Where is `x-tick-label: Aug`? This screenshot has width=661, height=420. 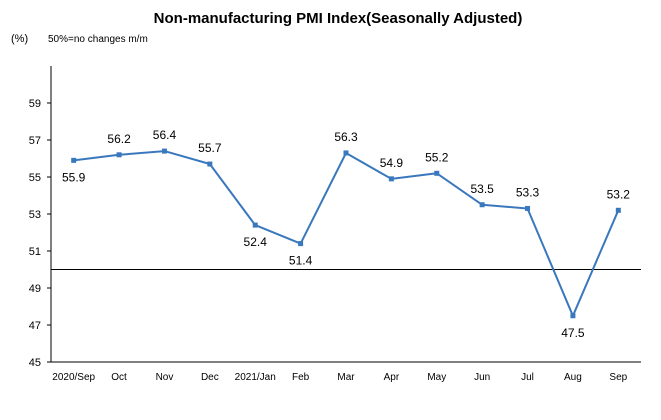 x-tick-label: Aug is located at coordinates (573, 377).